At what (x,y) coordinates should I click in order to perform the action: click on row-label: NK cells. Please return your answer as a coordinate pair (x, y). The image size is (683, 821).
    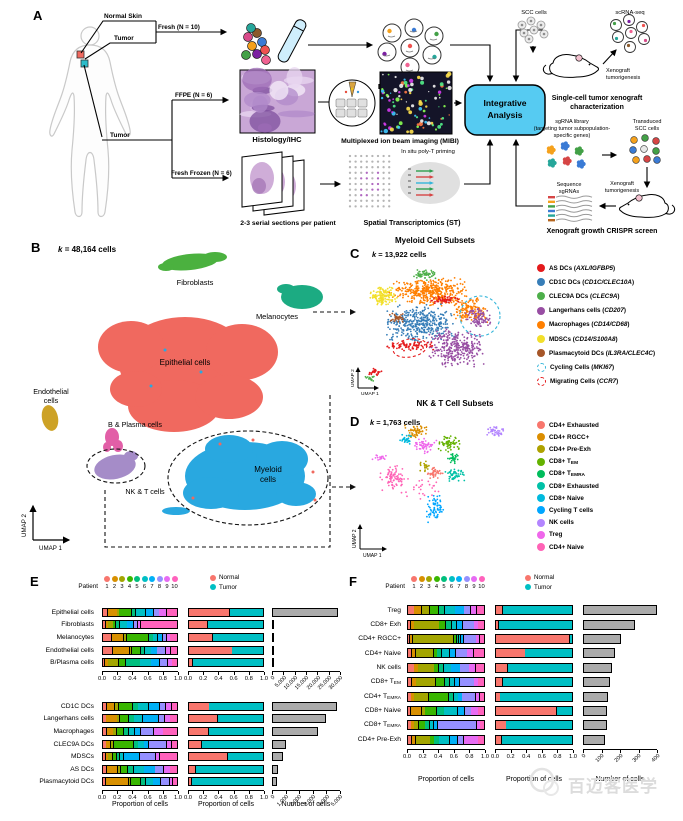
    Looking at the image, I should click on (388, 668).